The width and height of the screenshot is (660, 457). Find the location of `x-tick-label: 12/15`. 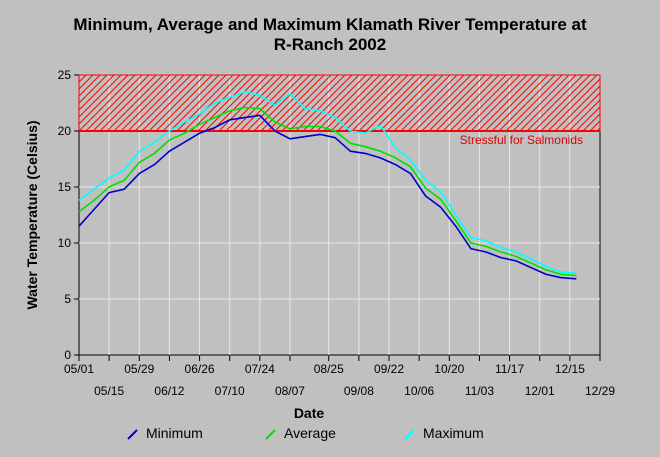

x-tick-label: 12/15 is located at coordinates (570, 369).